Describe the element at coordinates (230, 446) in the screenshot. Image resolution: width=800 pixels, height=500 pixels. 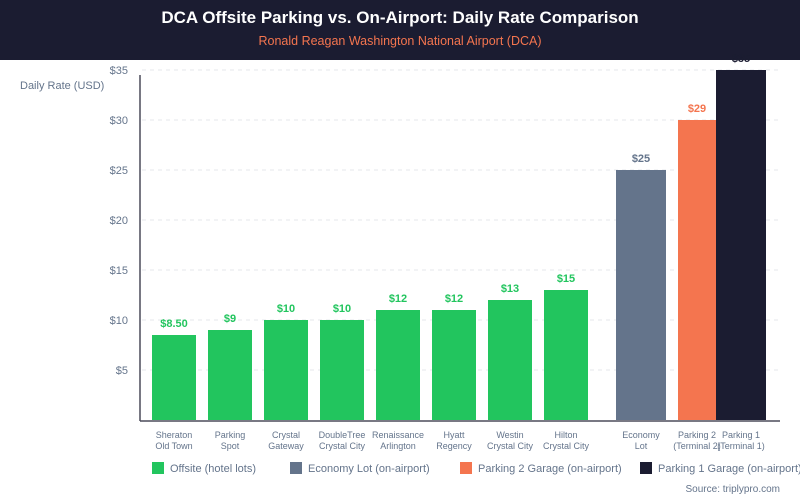
I see `x-tick-label: Spot` at that location.